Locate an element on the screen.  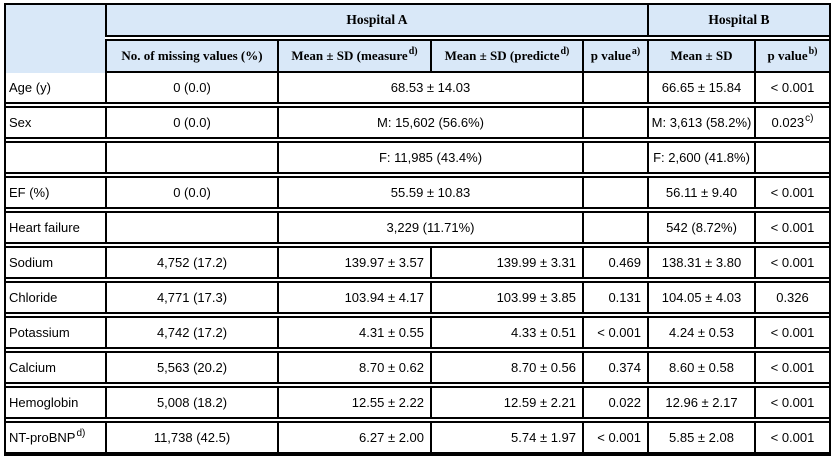
missing-values-cell: 11,738 (42.5) is located at coordinates (191, 437).